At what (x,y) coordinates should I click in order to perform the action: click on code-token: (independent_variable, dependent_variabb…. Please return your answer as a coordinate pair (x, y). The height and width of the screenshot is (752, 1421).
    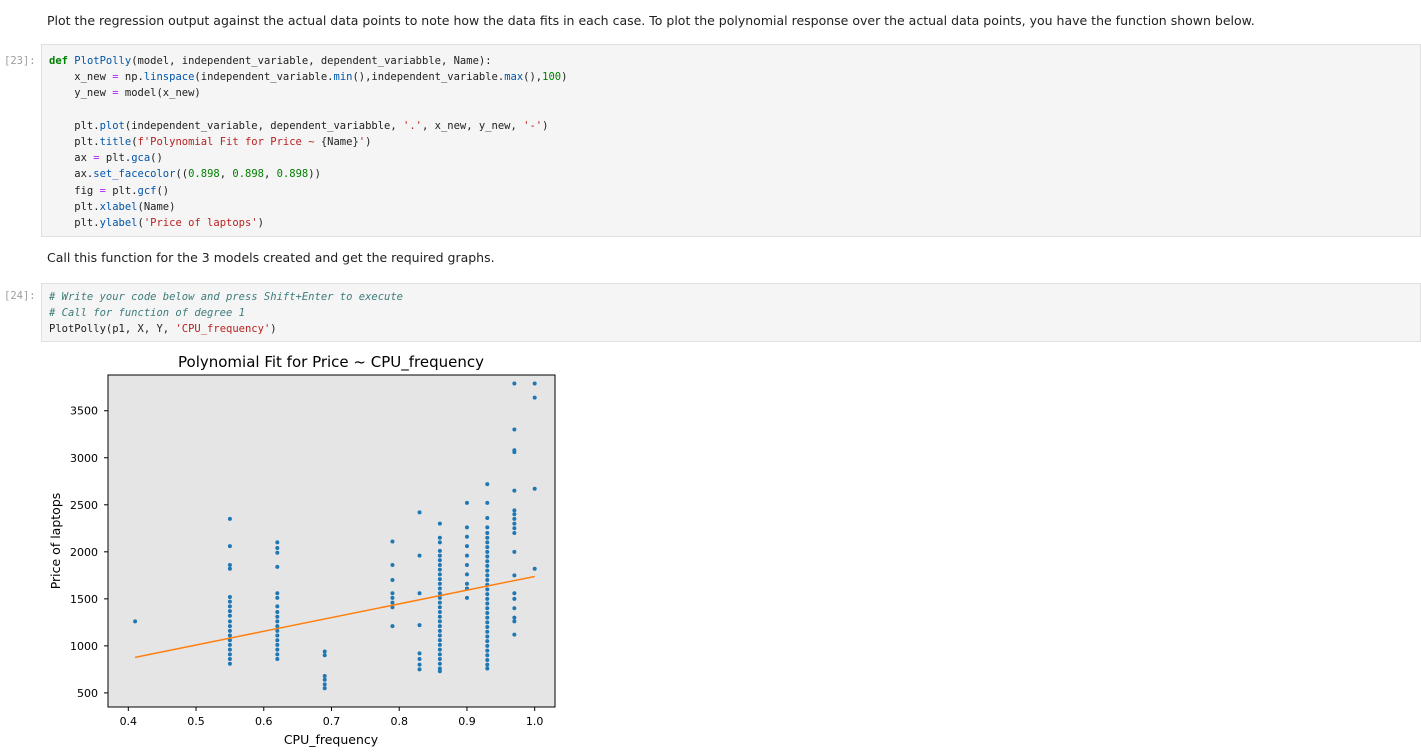
    Looking at the image, I should click on (264, 125).